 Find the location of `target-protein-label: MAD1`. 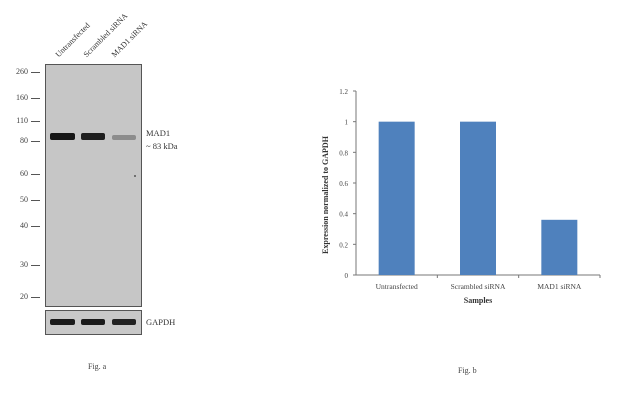

target-protein-label: MAD1 is located at coordinates (158, 133).